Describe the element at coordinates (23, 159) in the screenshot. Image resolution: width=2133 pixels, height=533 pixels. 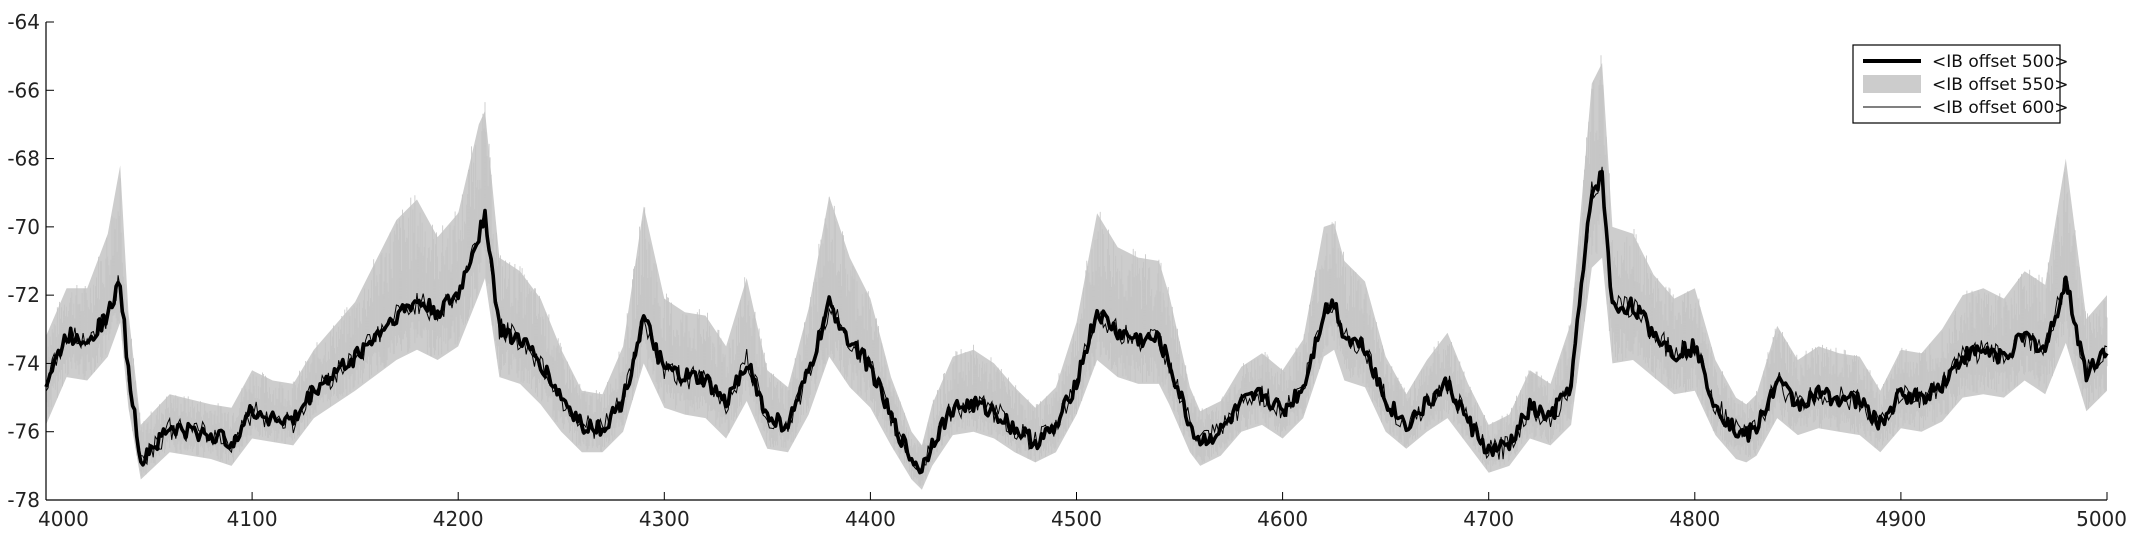
I see `y-tick-label: -68` at that location.